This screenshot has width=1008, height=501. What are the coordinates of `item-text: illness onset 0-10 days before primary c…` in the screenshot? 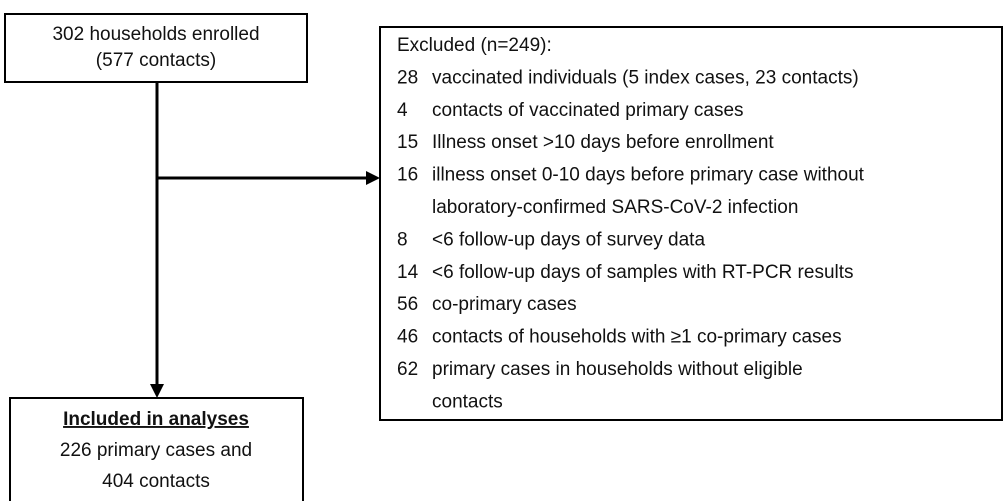 It's located at (648, 175).